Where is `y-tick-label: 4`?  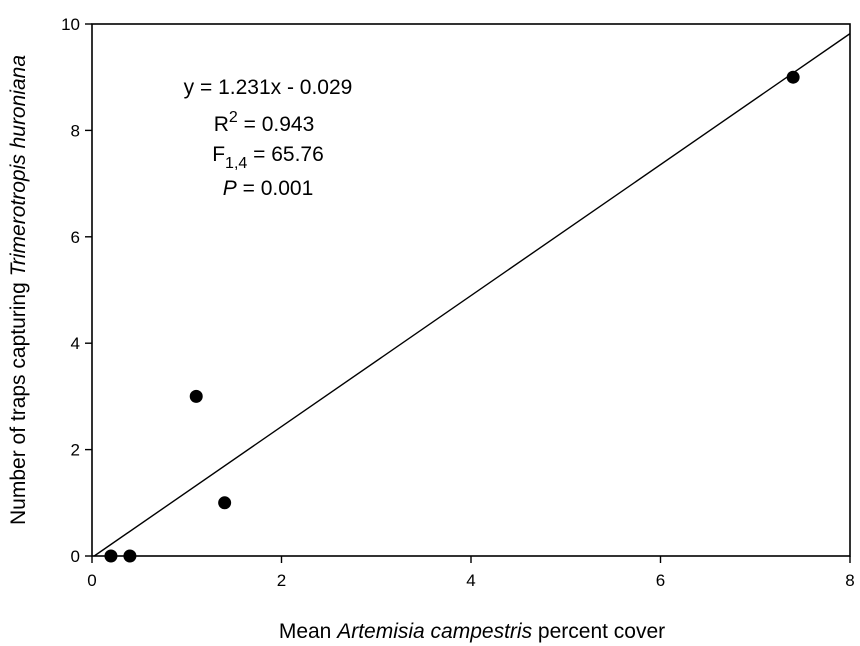
y-tick-label: 4 is located at coordinates (75, 343).